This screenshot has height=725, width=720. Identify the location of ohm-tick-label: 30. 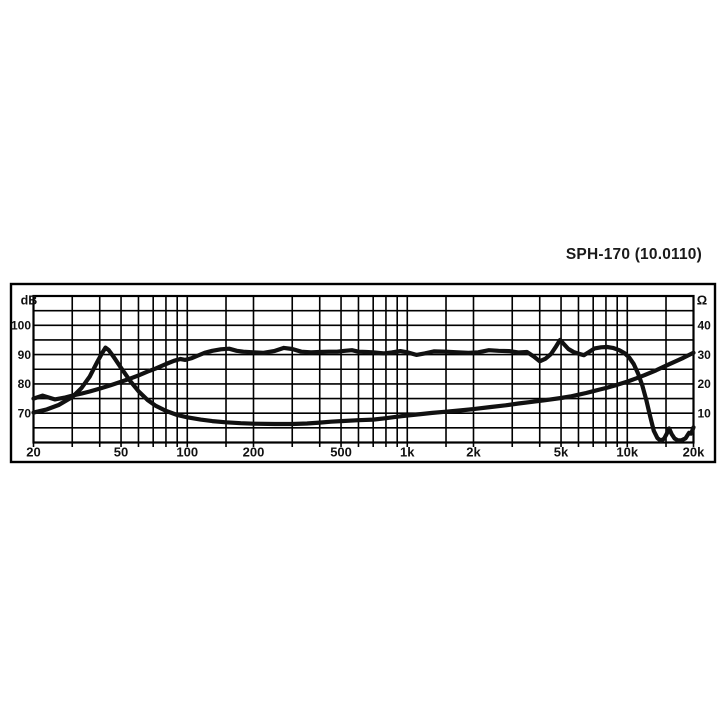
(705, 355).